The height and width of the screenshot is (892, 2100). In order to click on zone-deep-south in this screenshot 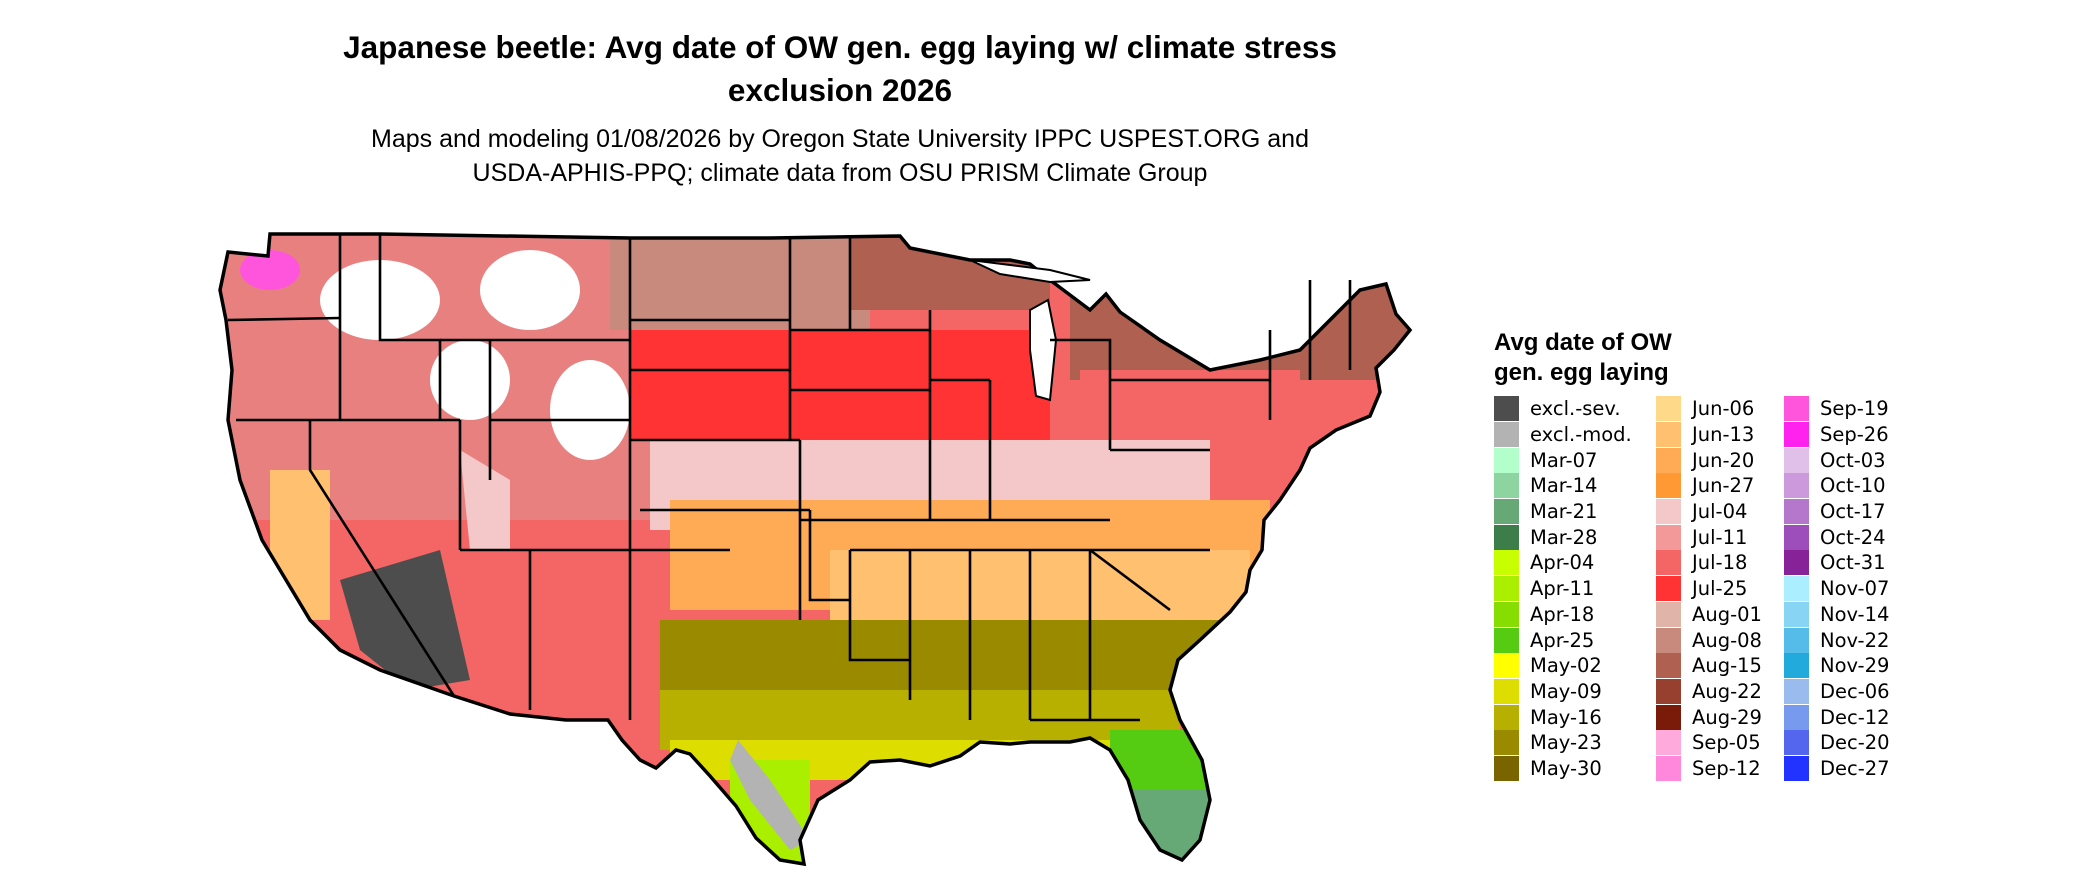, I will do `click(940, 660)`.